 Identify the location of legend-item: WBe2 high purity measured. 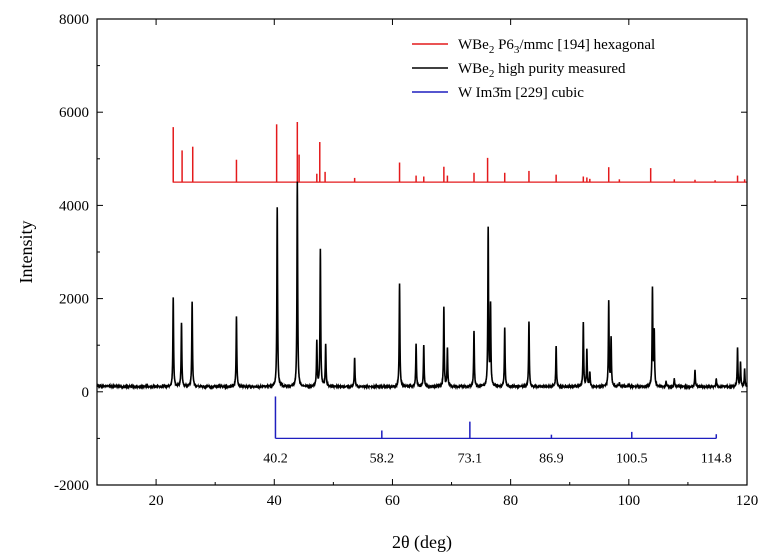
(519, 70).